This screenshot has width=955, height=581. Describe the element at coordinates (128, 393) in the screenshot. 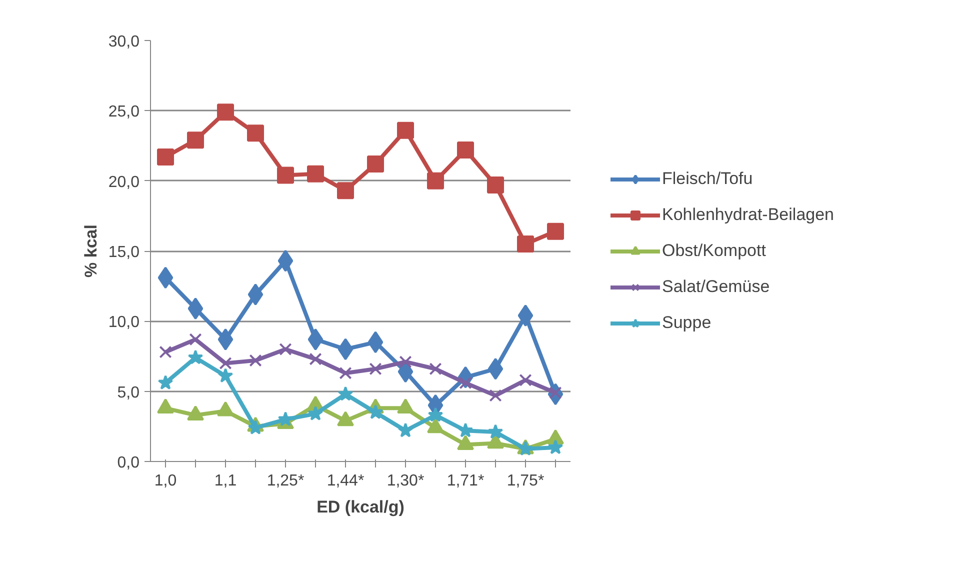

I see `y-tick-label: 5,0` at that location.